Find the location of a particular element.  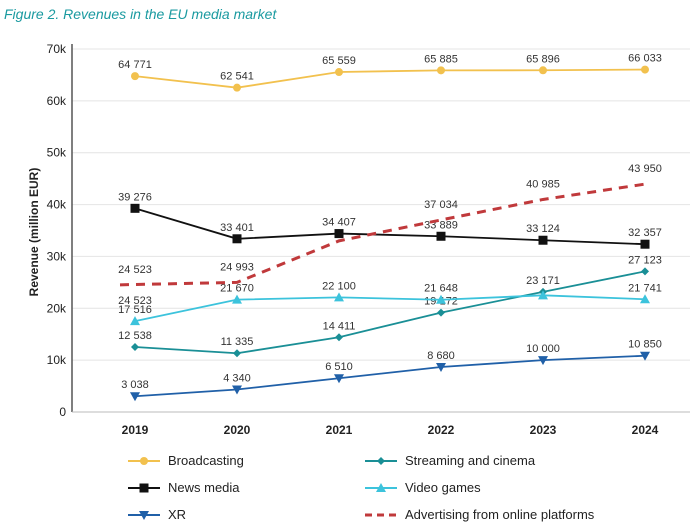

data-label: 24 993 is located at coordinates (237, 267).